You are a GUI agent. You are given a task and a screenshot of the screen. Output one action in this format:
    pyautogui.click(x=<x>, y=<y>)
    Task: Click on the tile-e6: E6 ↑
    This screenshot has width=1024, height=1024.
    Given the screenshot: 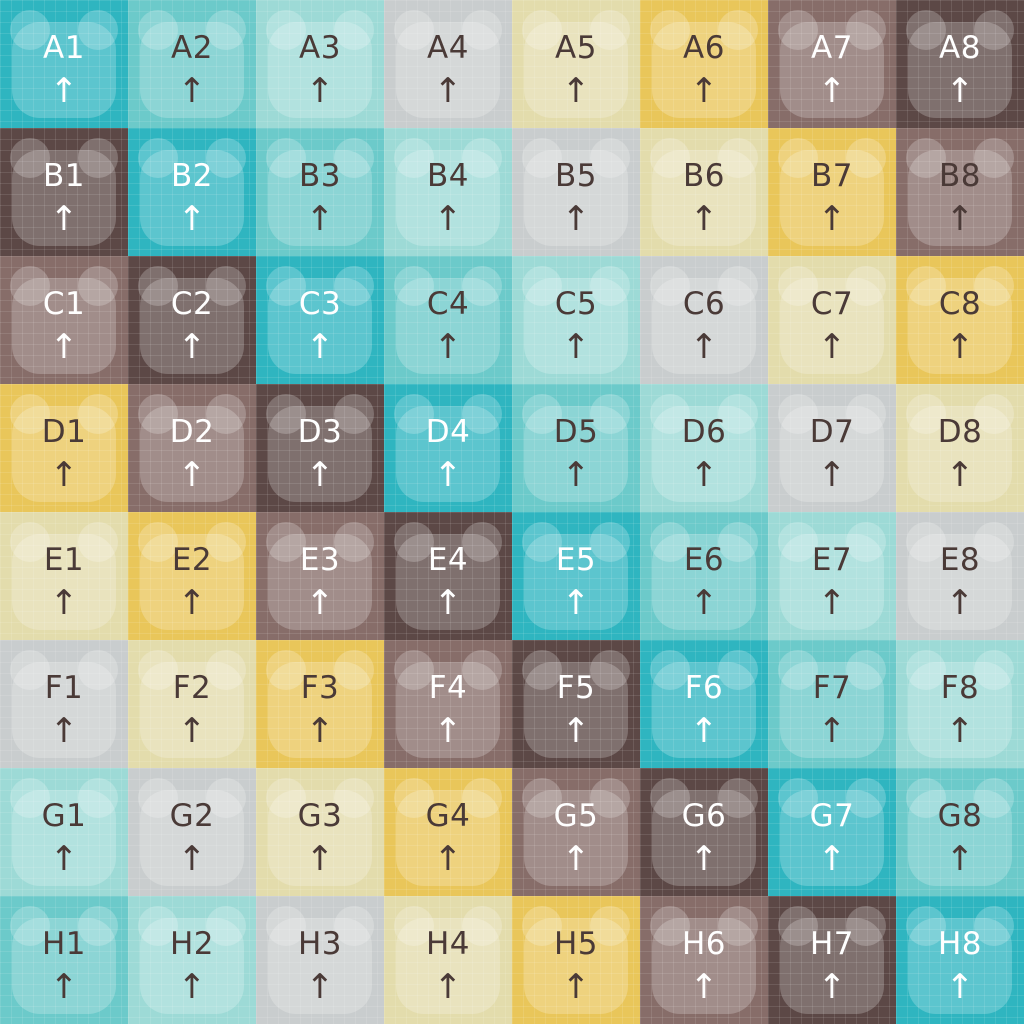 What is the action you would take?
    pyautogui.click(x=704, y=576)
    